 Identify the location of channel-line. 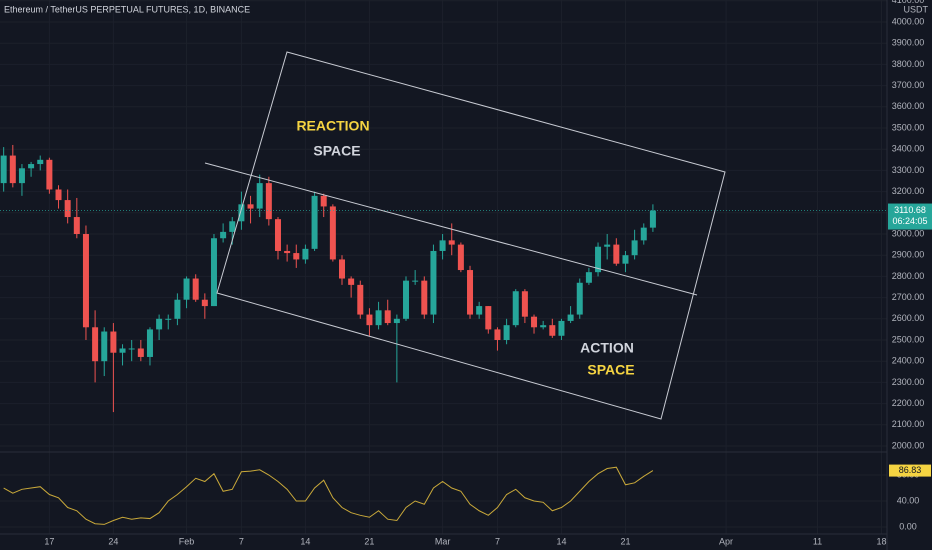
(451, 229).